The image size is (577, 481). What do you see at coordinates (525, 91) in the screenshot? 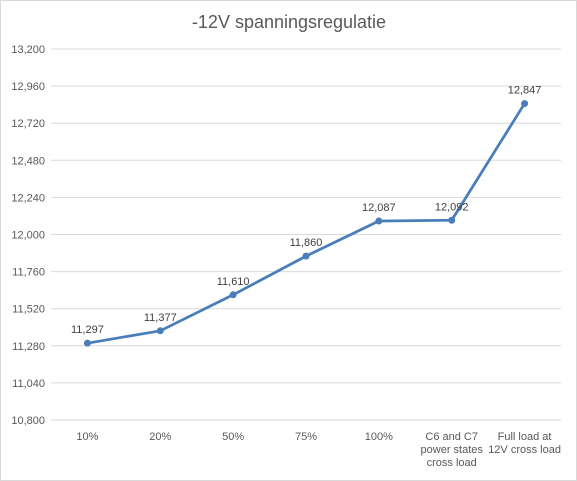
I see `data-label: 12,847` at bounding box center [525, 91].